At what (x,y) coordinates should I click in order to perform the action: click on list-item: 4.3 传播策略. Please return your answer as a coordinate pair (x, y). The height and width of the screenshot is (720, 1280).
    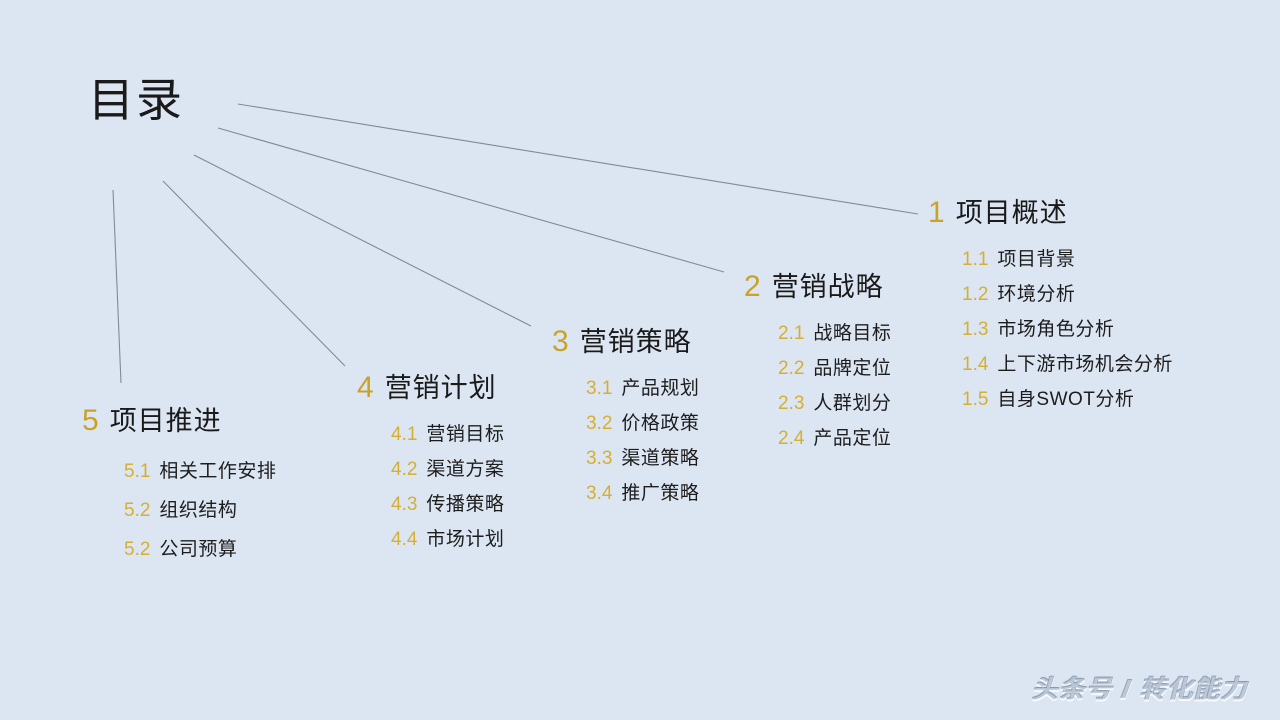
    Looking at the image, I should click on (447, 504).